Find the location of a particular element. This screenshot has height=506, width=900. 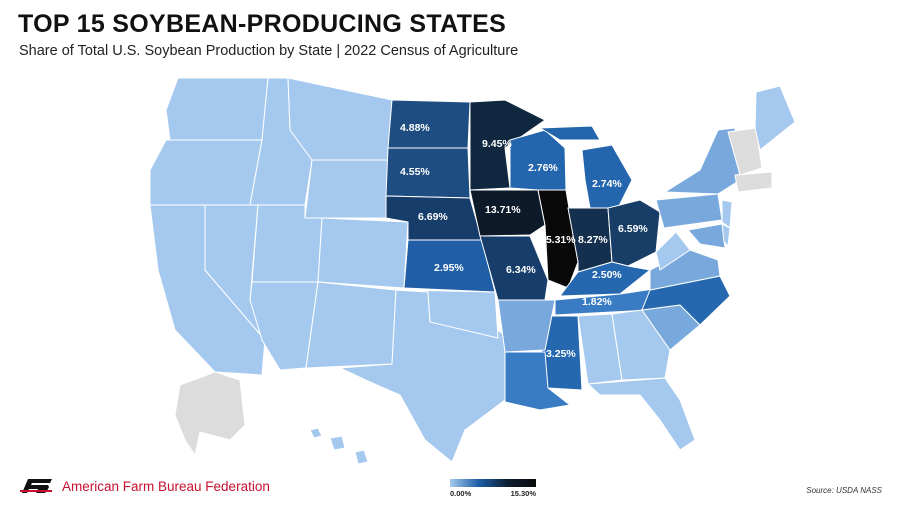

legend-max-label: 15.30% is located at coordinates (523, 493).